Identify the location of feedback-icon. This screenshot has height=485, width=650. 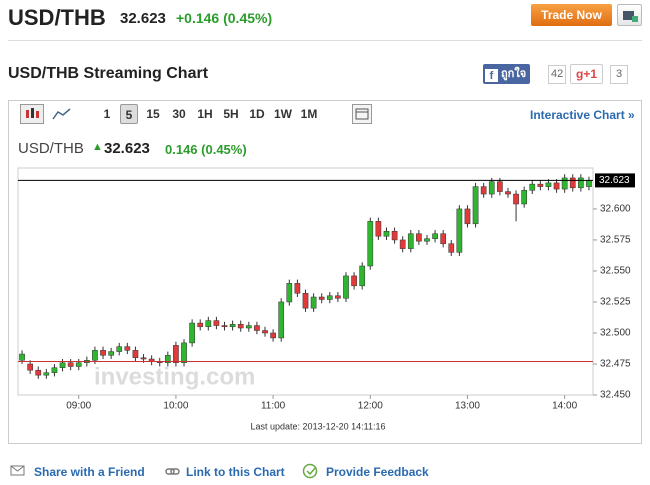
(311, 473).